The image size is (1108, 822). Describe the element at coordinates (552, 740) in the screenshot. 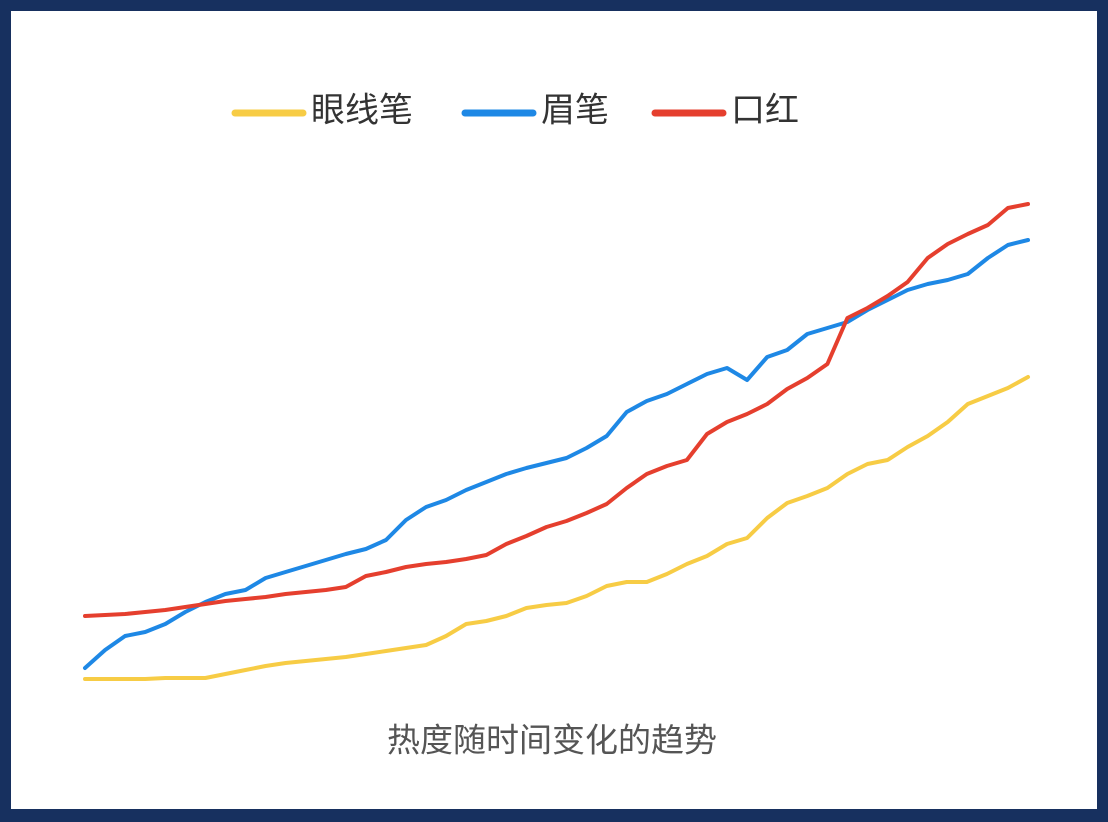

I see `chart-title: 热度随时间变化的趋势` at that location.